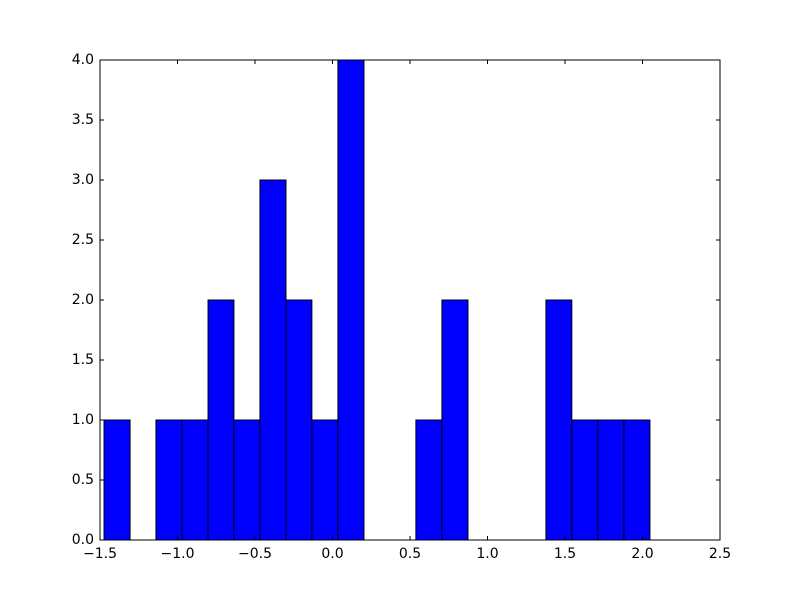  What do you see at coordinates (83, 300) in the screenshot?
I see `y-tick-label: 2.0` at bounding box center [83, 300].